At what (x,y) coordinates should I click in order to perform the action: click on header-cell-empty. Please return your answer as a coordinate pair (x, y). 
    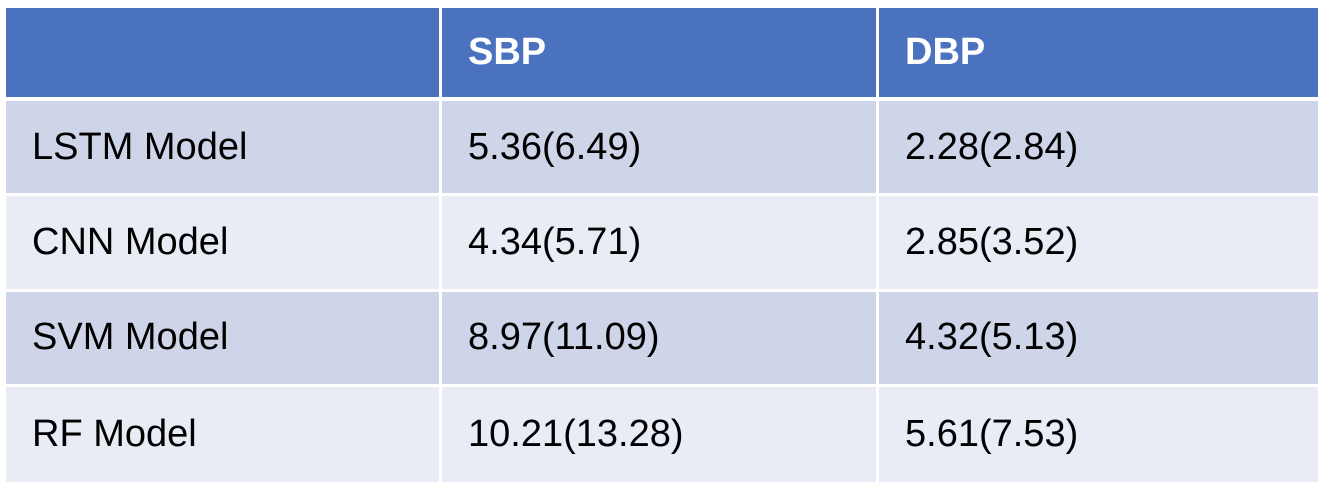
    Looking at the image, I should click on (224, 54).